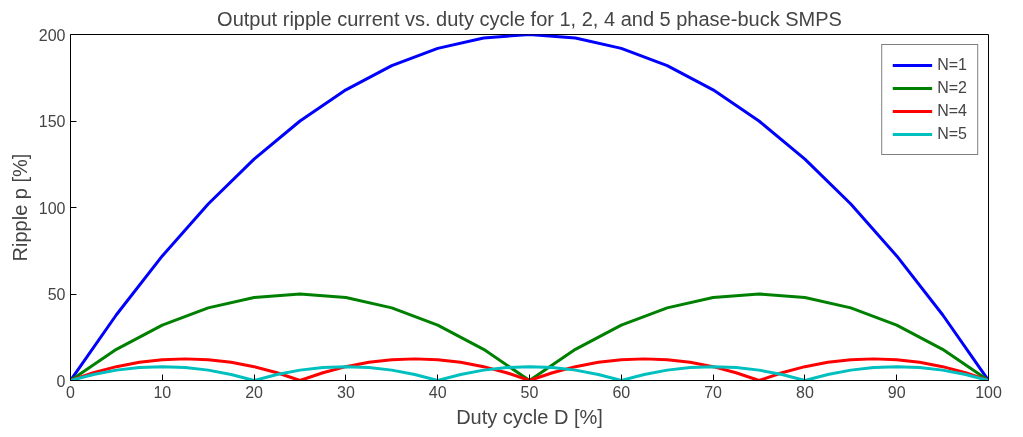 The width and height of the screenshot is (1023, 437). I want to click on x-tick-label: 30, so click(346, 392).